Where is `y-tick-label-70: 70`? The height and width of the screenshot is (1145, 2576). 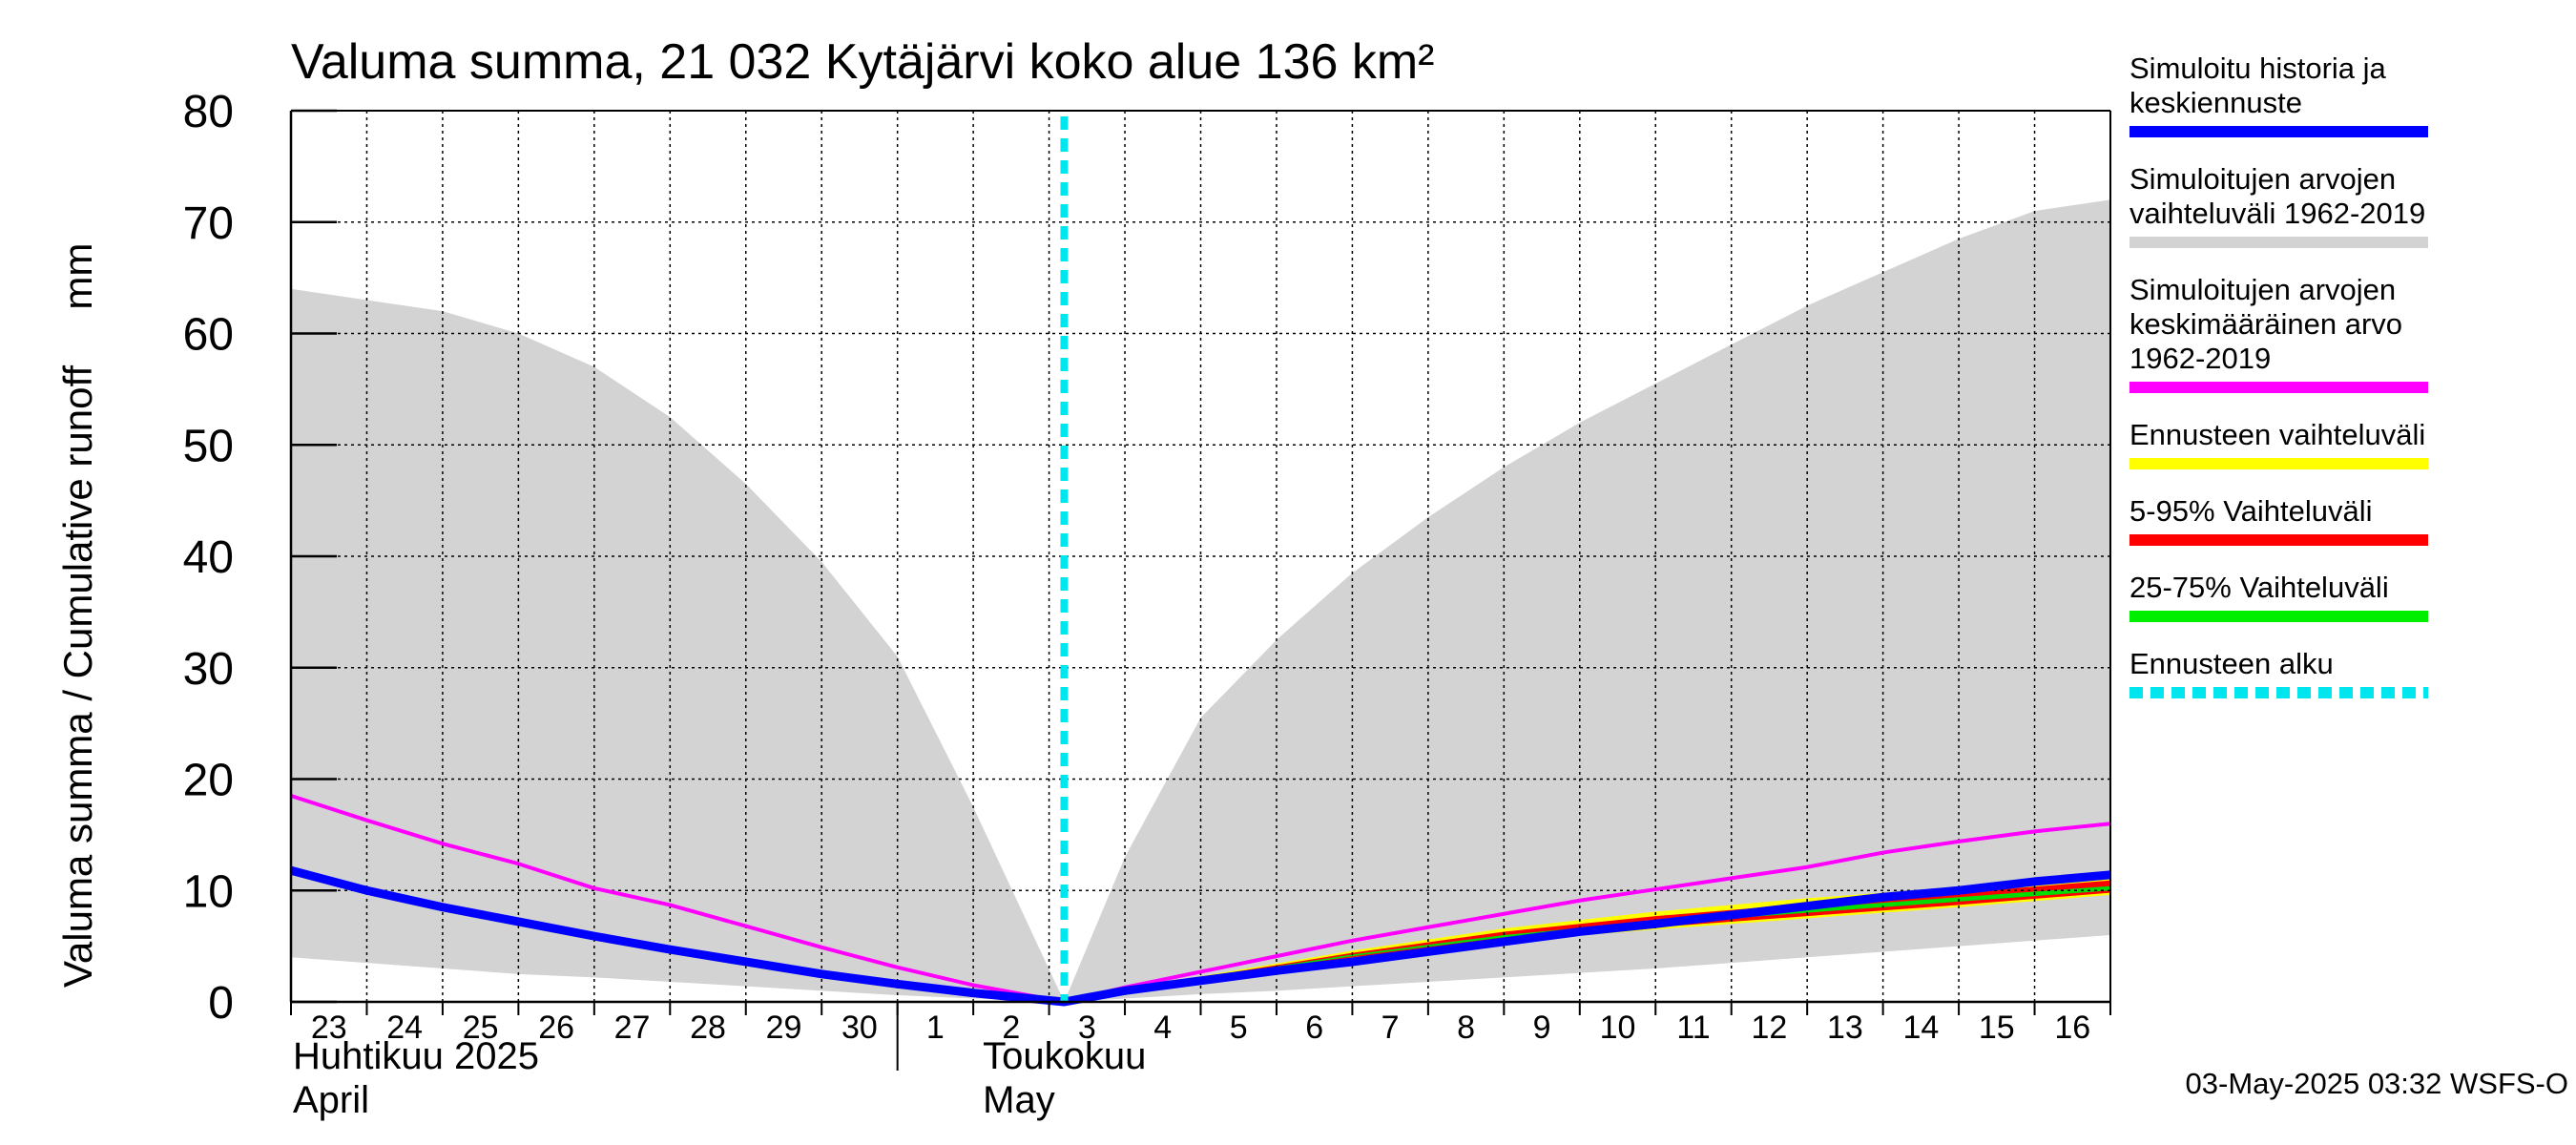
y-tick-label-70: 70 is located at coordinates (208, 224).